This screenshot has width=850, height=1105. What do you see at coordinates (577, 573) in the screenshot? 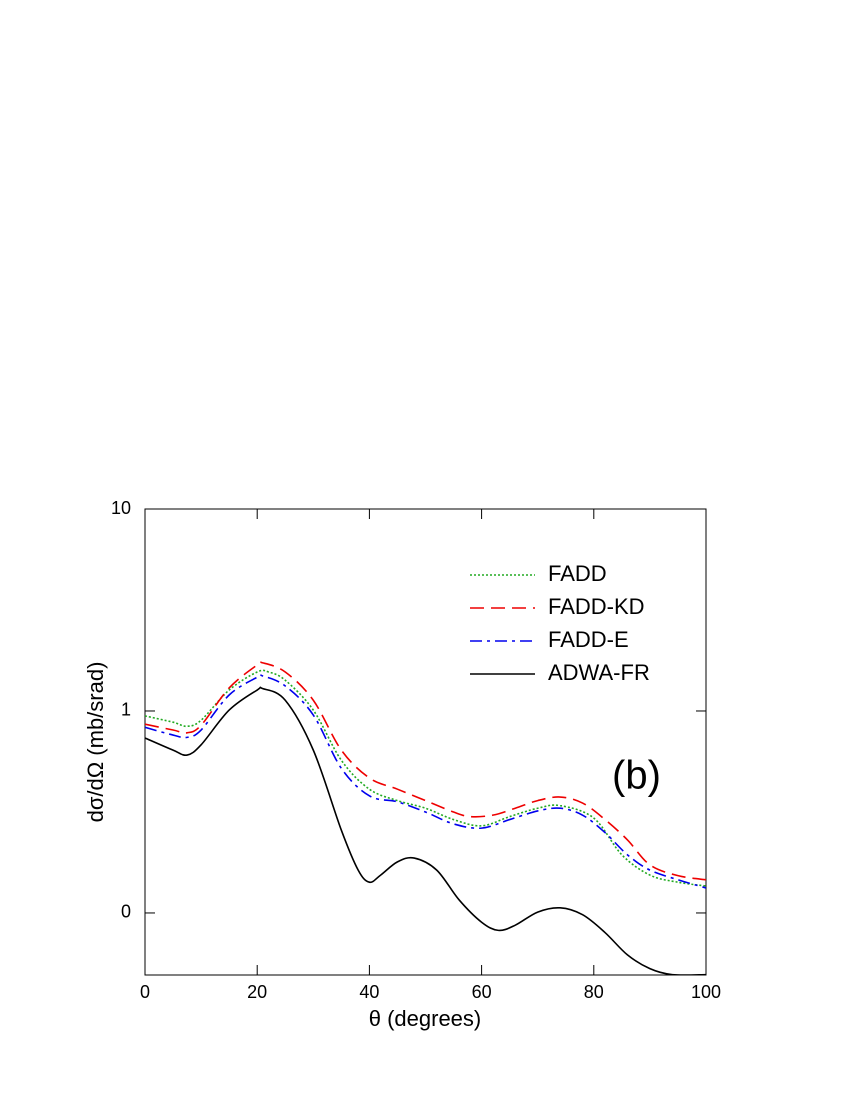
I see `legend-label: FADD` at bounding box center [577, 573].